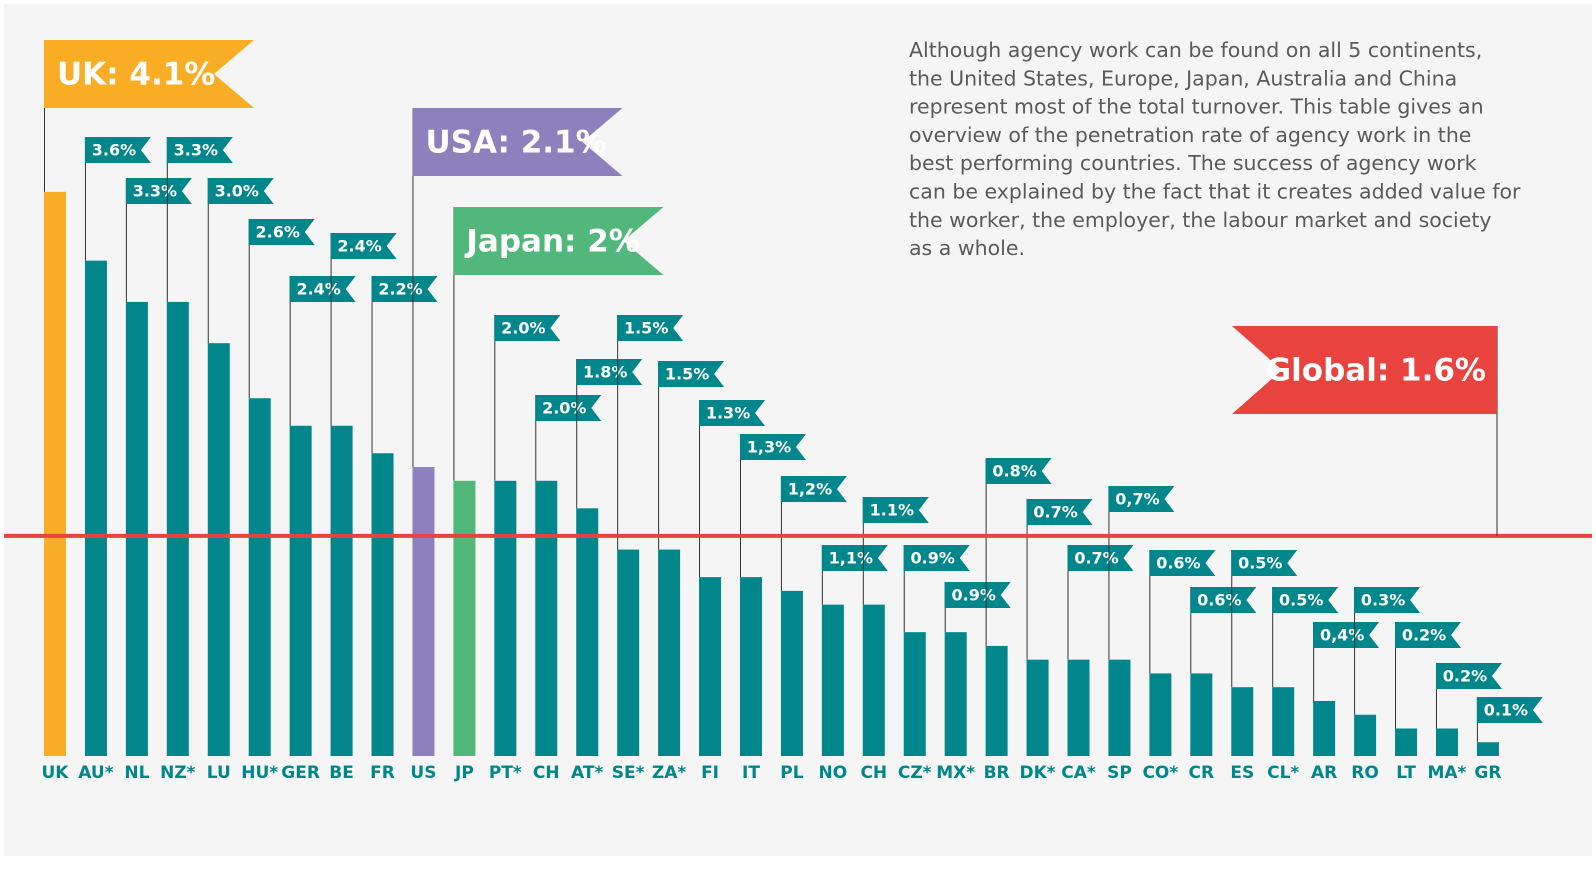  I want to click on value-label: 0,7%, so click(1137, 499).